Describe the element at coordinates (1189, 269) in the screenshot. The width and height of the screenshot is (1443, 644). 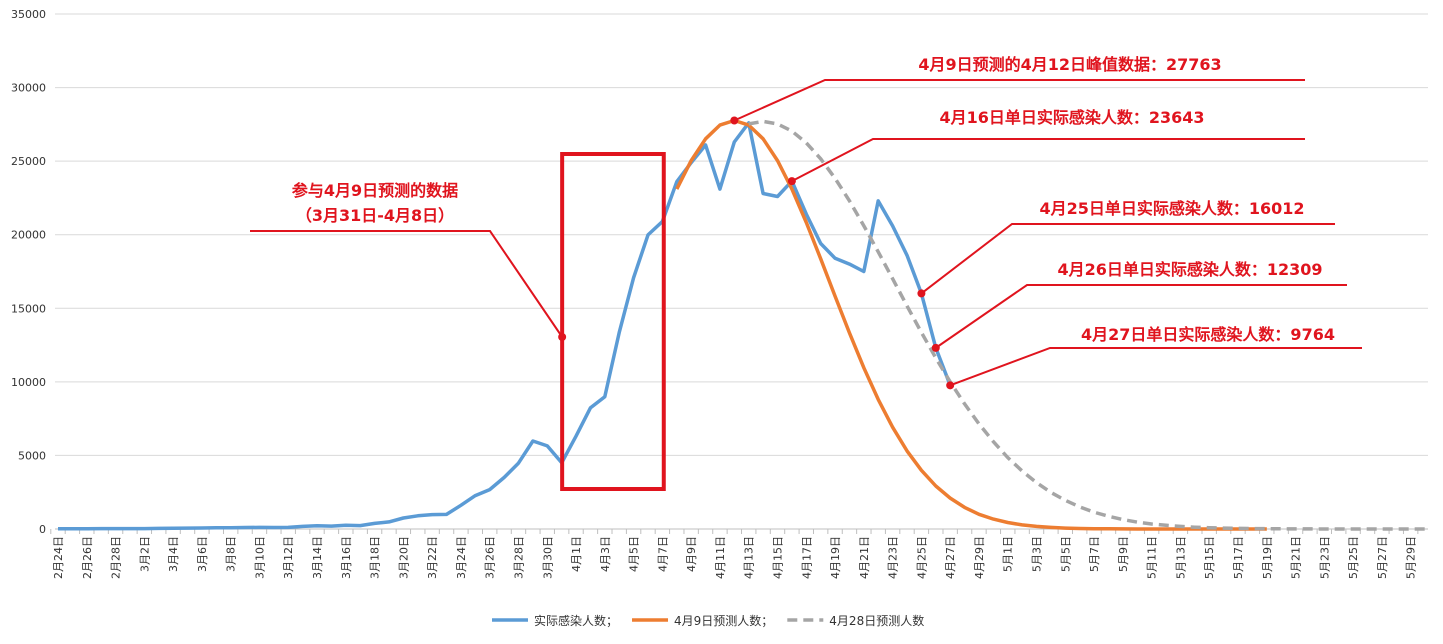
I see `annotation-text: 4月26日单日实际感染人数：12309` at that location.